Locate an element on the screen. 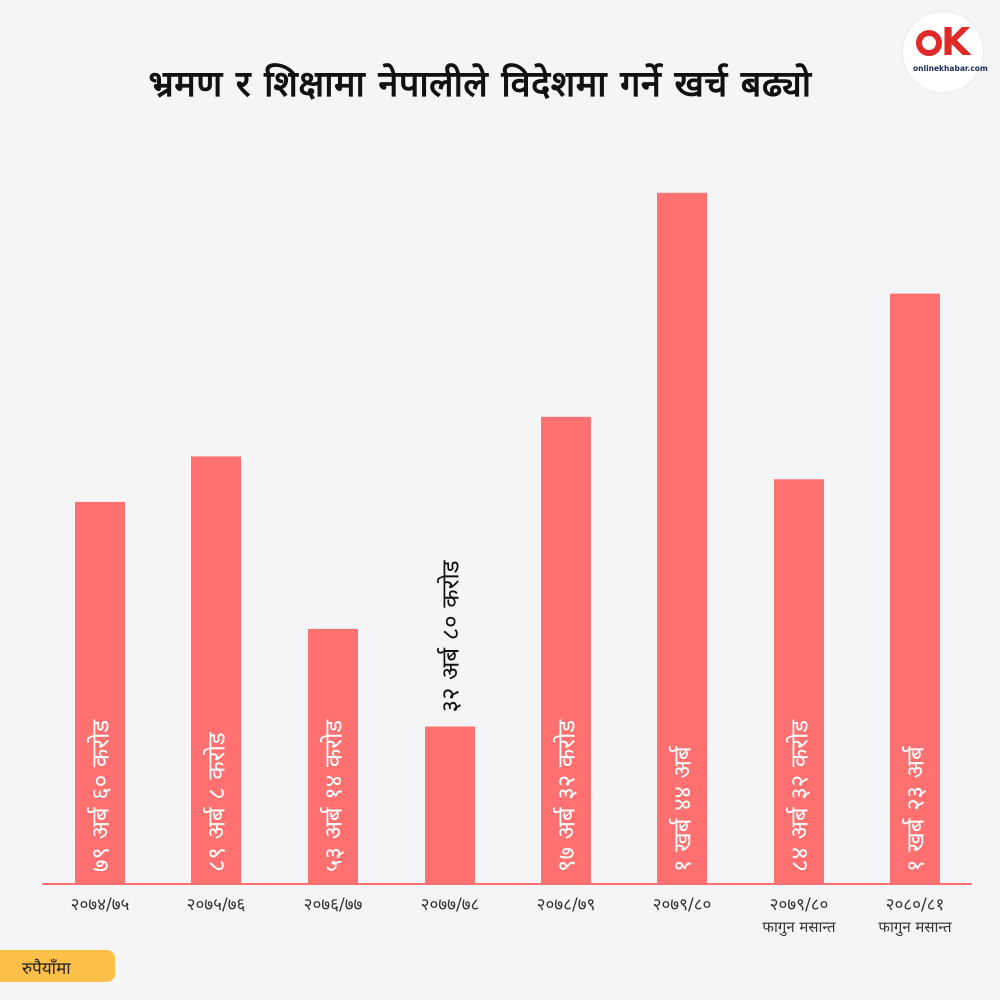 This screenshot has width=1000, height=1000. data-label: ७९ अर्ब ६० करोड is located at coordinates (100, 795).